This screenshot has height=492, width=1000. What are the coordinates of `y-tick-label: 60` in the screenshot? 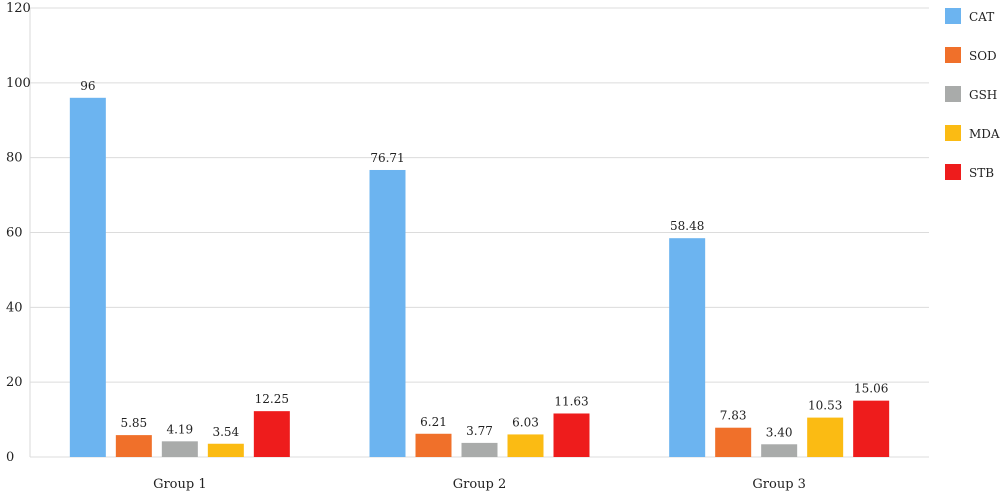 It's located at (14, 233).